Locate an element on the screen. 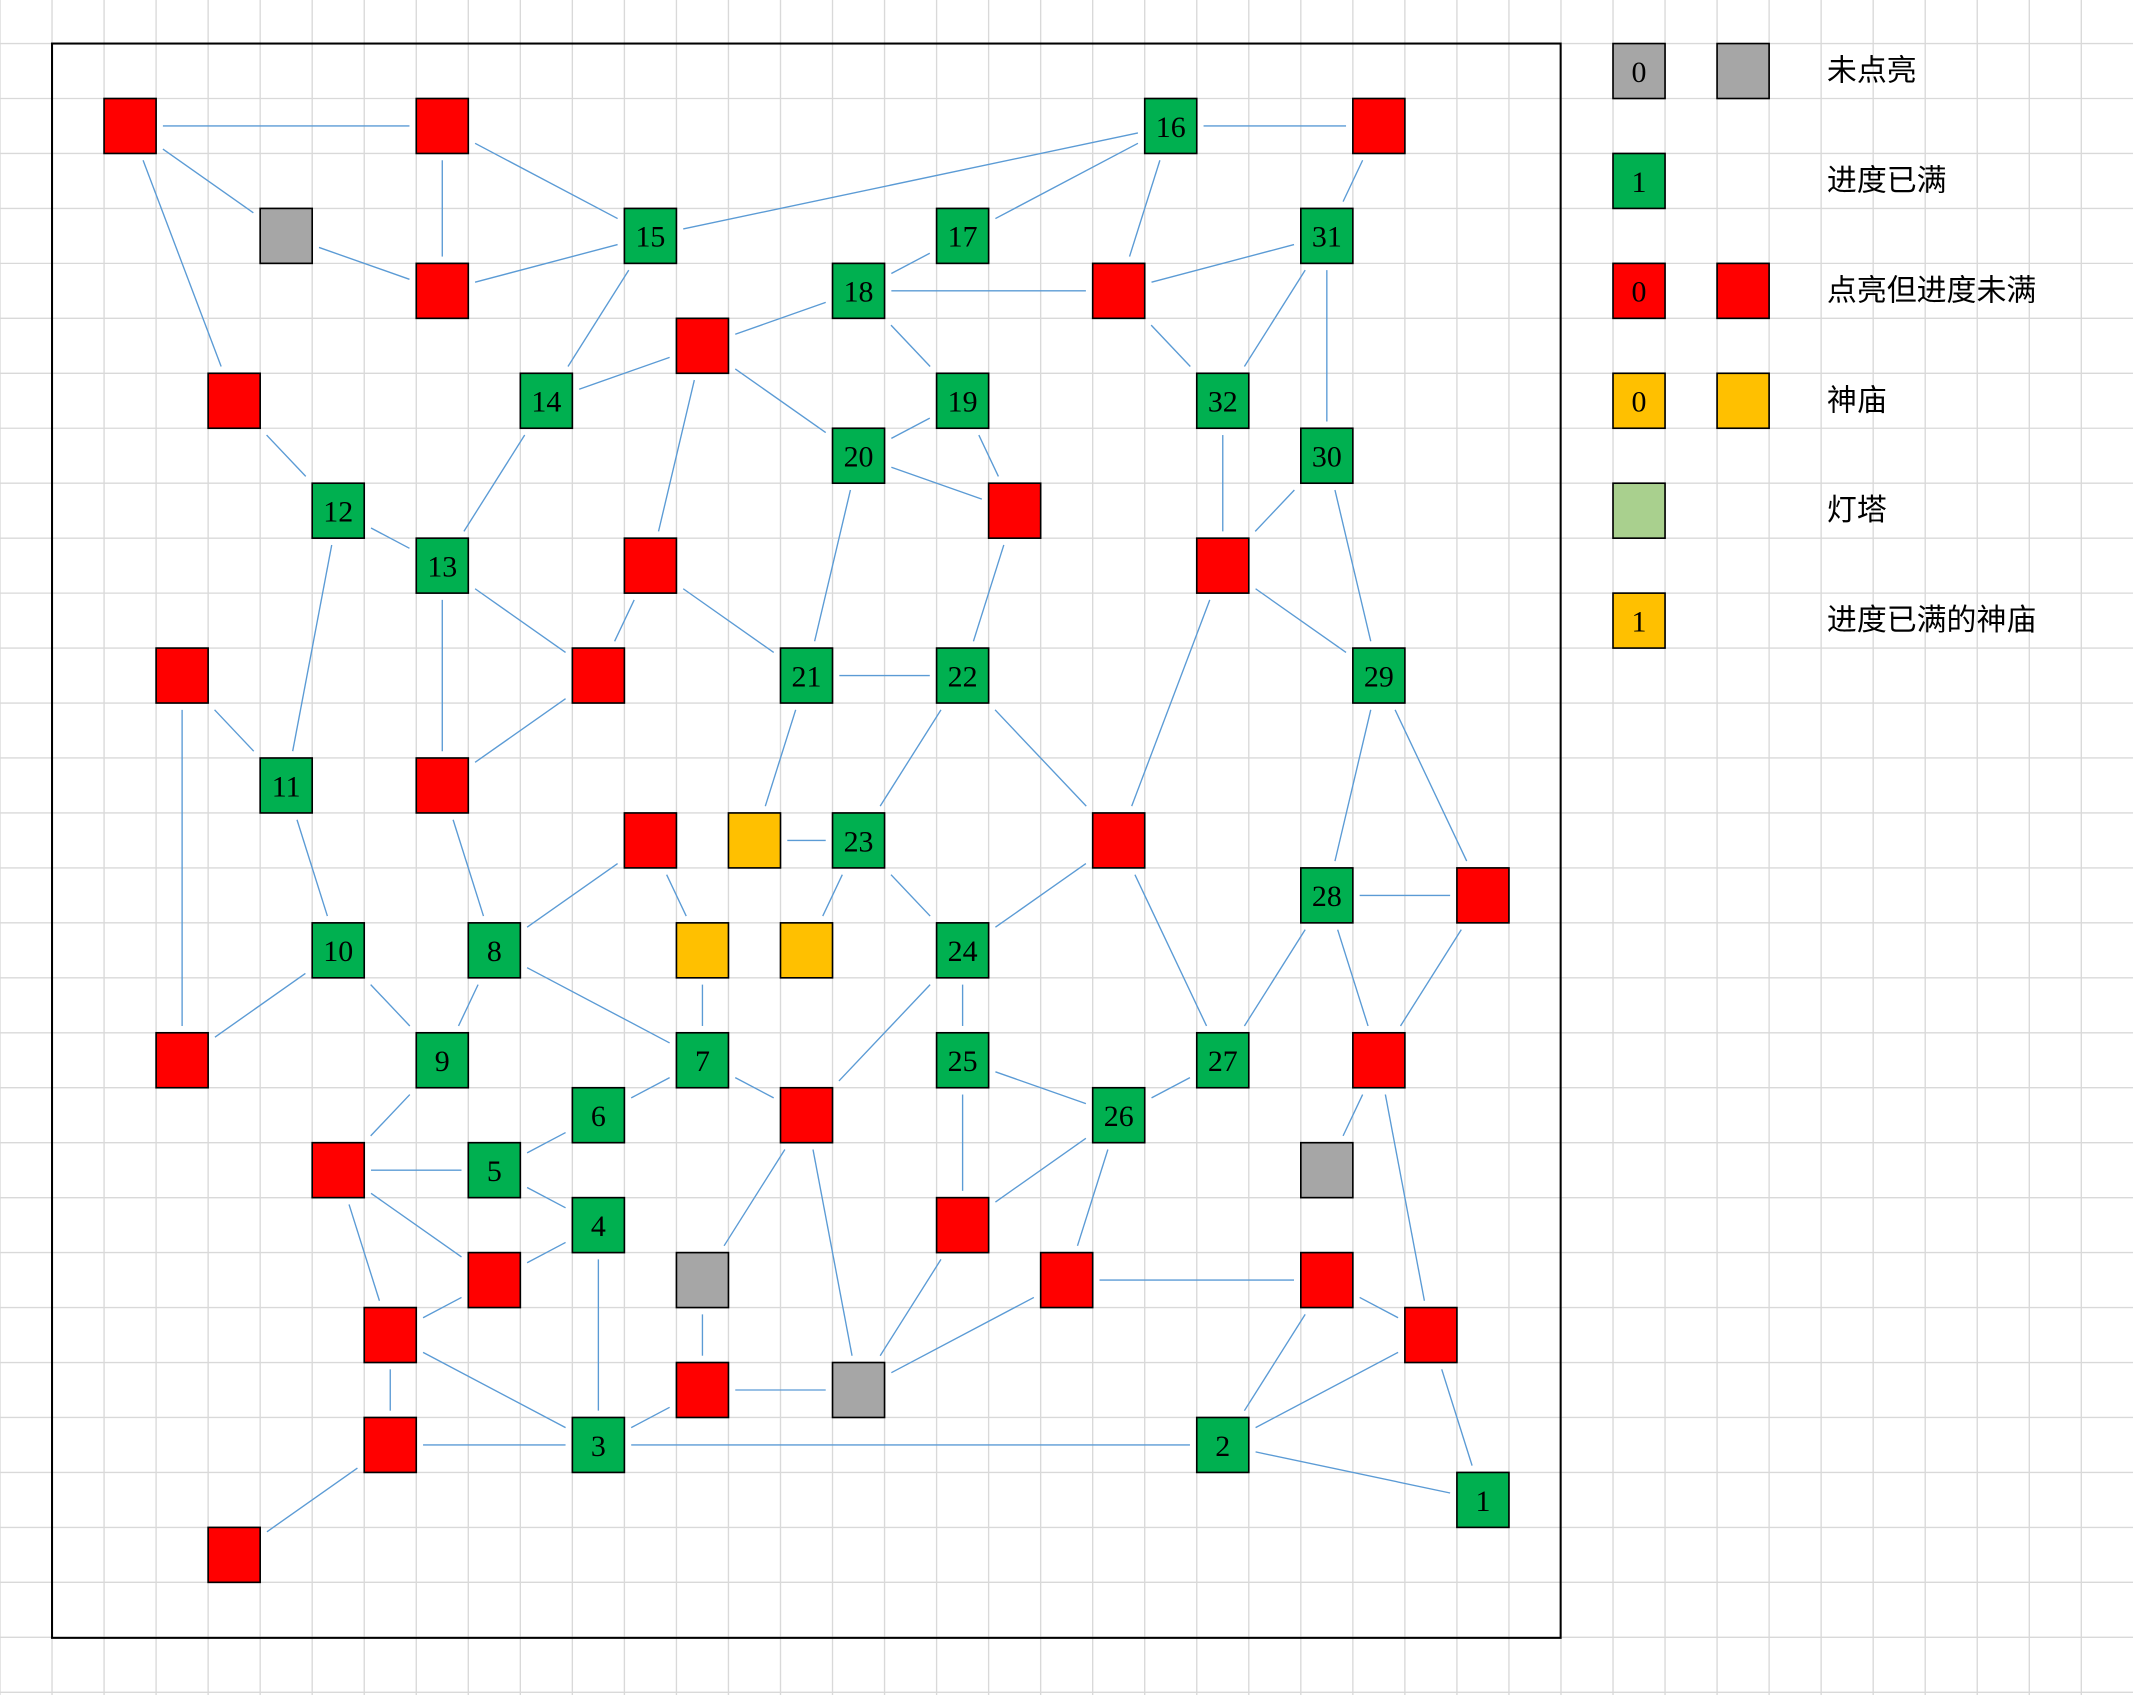 This screenshot has width=2133, height=1695. node-label: 28 is located at coordinates (1327, 896).